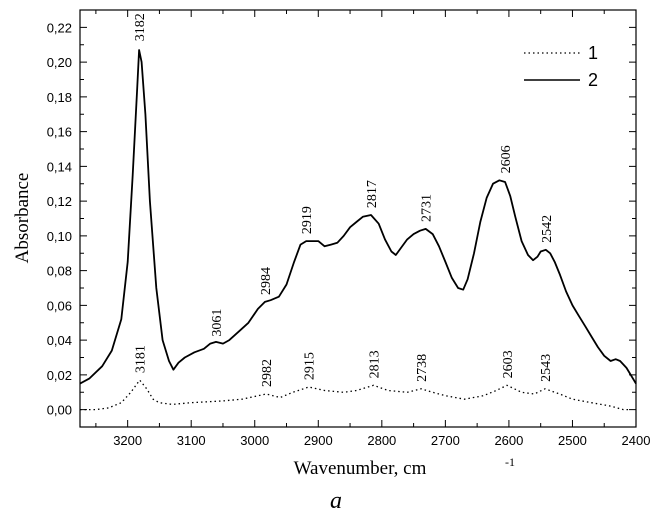 This screenshot has height=516, width=656. I want to click on y-tick-label: 0,14, so click(59, 166).